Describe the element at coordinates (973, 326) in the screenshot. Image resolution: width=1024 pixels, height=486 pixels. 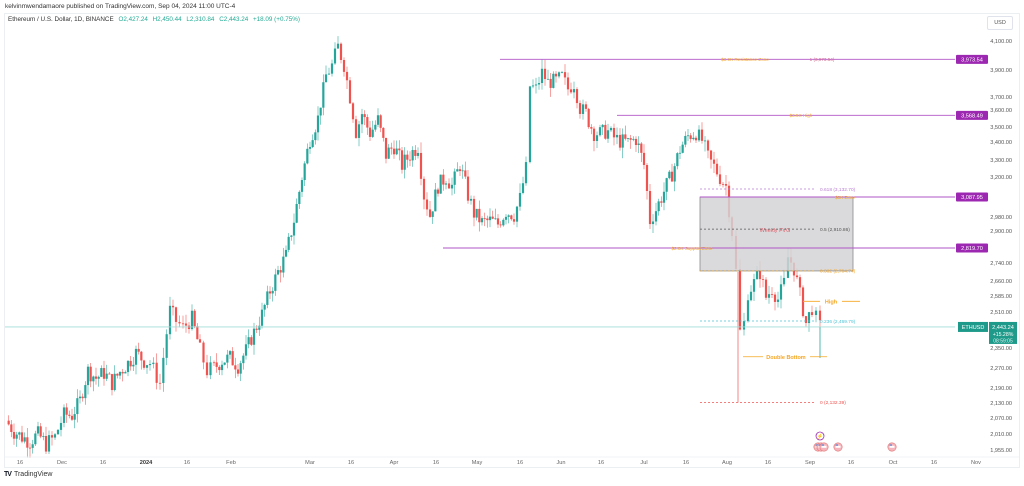
I see `symbol-badge` at that location.